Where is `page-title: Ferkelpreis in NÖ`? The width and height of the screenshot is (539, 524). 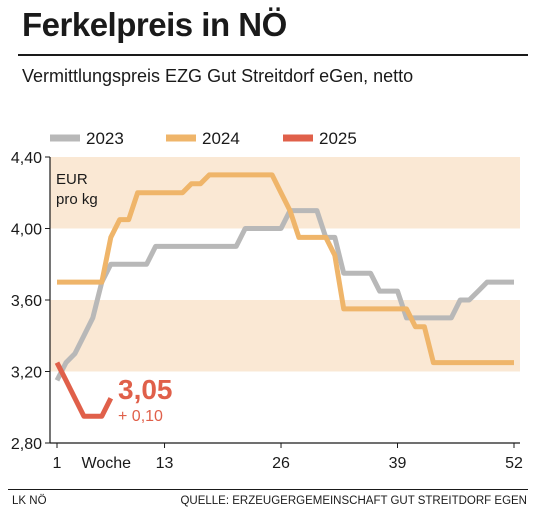
page-title: Ferkelpreis in NÖ is located at coordinates (154, 24).